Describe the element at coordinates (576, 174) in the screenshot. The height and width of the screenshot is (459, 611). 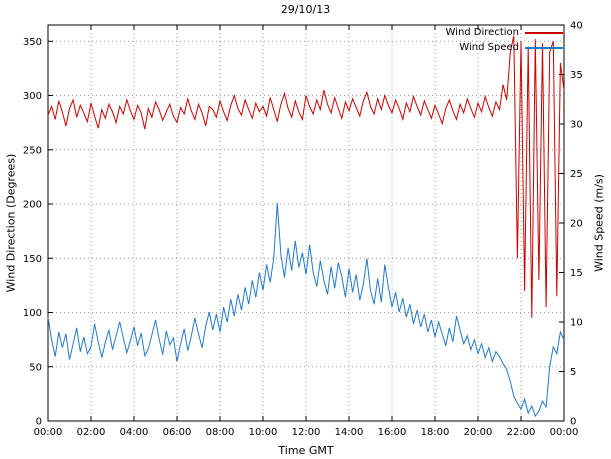
I see `svg-text: 25` at that location.